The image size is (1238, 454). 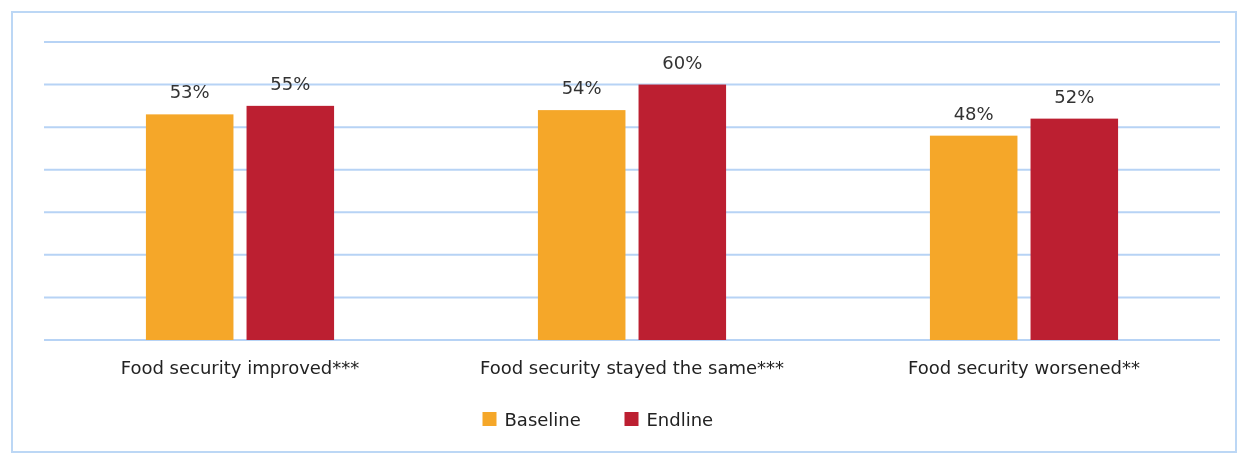 I want to click on x-tick-label: Food security worsened**, so click(x=1024, y=367).